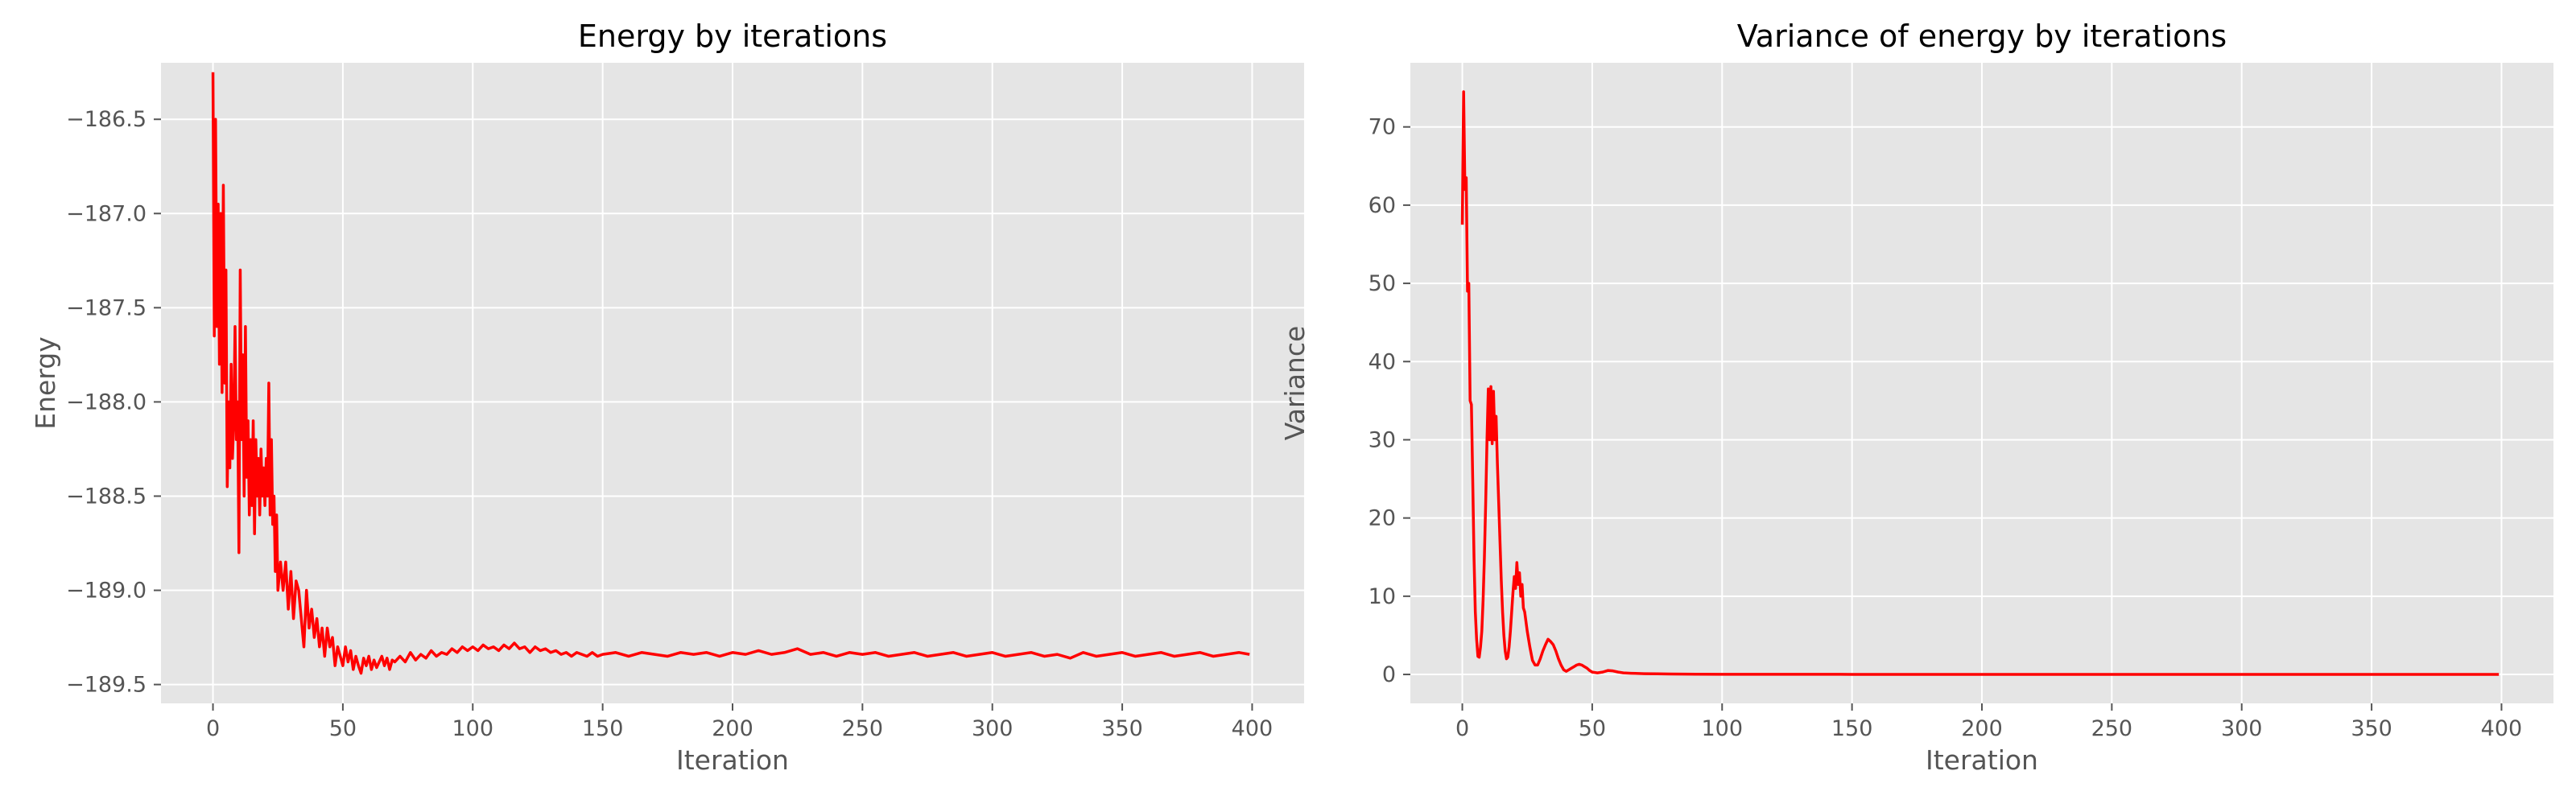 Image resolution: width=2576 pixels, height=808 pixels. What do you see at coordinates (1382, 439) in the screenshot?
I see `chart-2-y-tick-label: 30` at bounding box center [1382, 439].